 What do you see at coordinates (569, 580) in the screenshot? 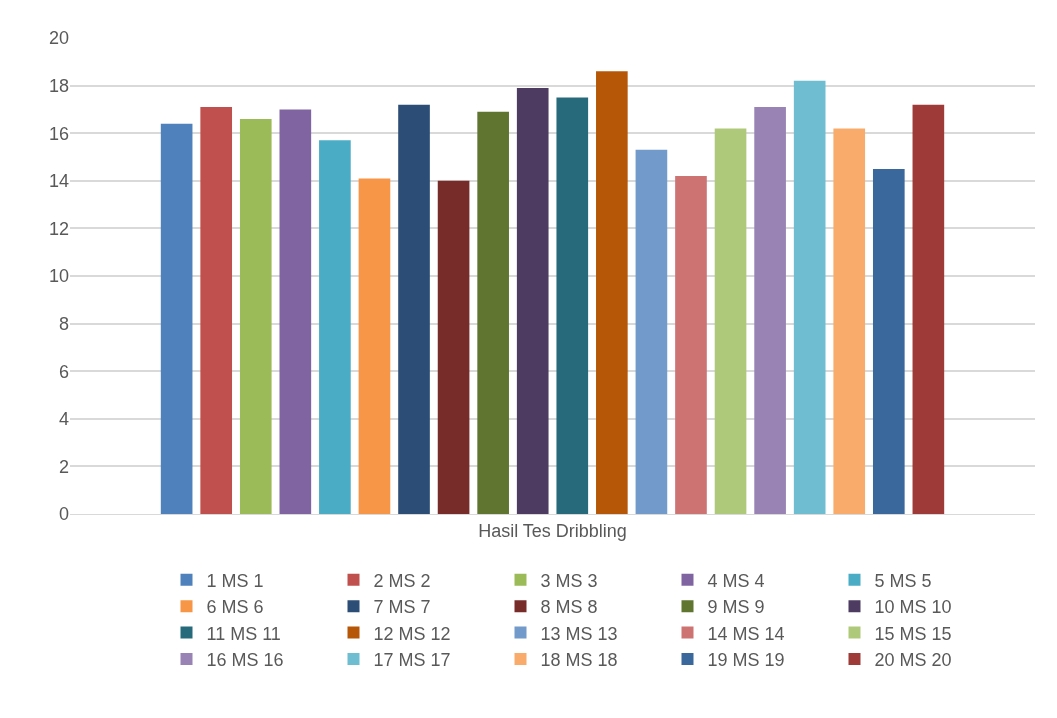
I see `legend-label: 3 MS 3` at bounding box center [569, 580].